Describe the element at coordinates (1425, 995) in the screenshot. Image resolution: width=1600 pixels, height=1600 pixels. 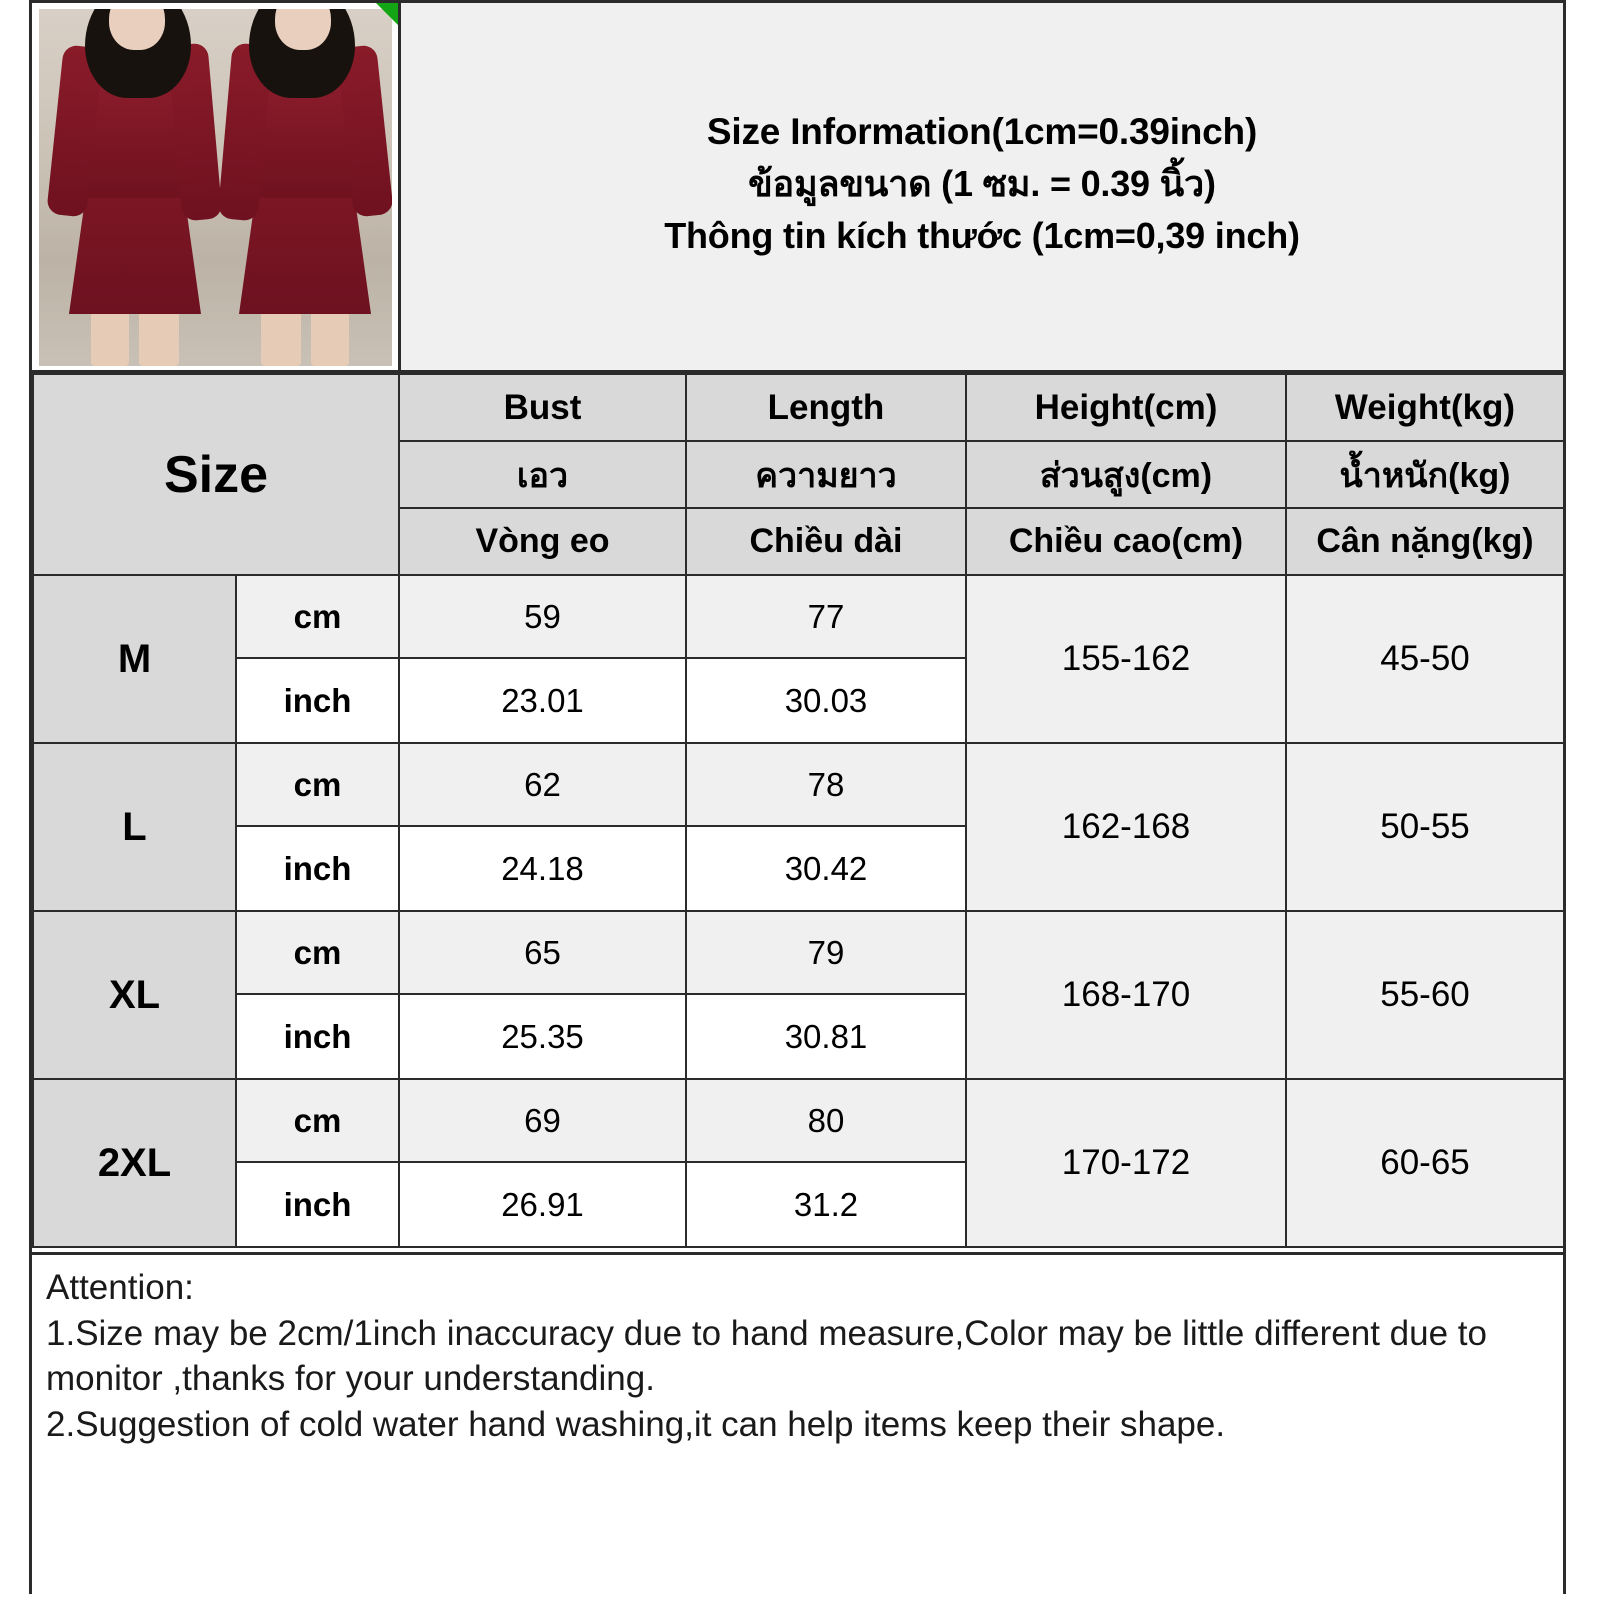
I see `weight-value: 55-60` at that location.